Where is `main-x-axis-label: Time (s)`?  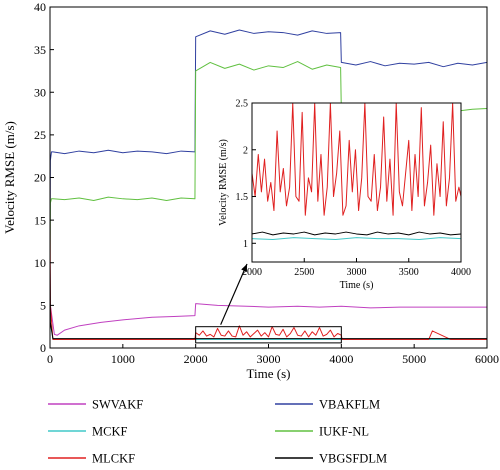
main-x-axis-label: Time (s) is located at coordinates (269, 373).